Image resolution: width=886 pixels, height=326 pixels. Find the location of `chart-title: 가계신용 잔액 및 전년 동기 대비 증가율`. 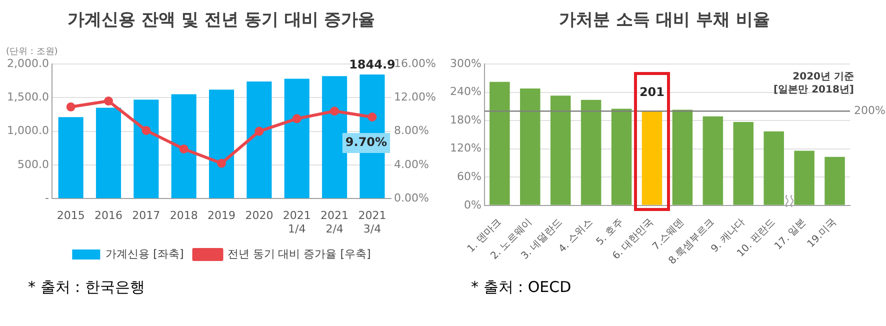

chart-title: 가계신용 잔액 및 전년 동기 대비 증가율 is located at coordinates (221, 20).